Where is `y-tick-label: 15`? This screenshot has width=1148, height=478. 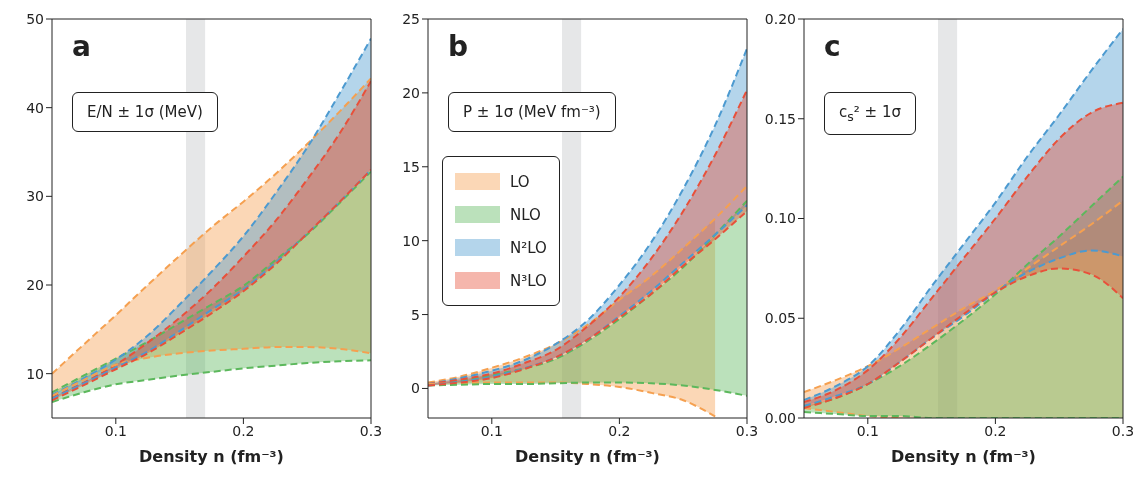
y-tick-label: 15 is located at coordinates (411, 166).